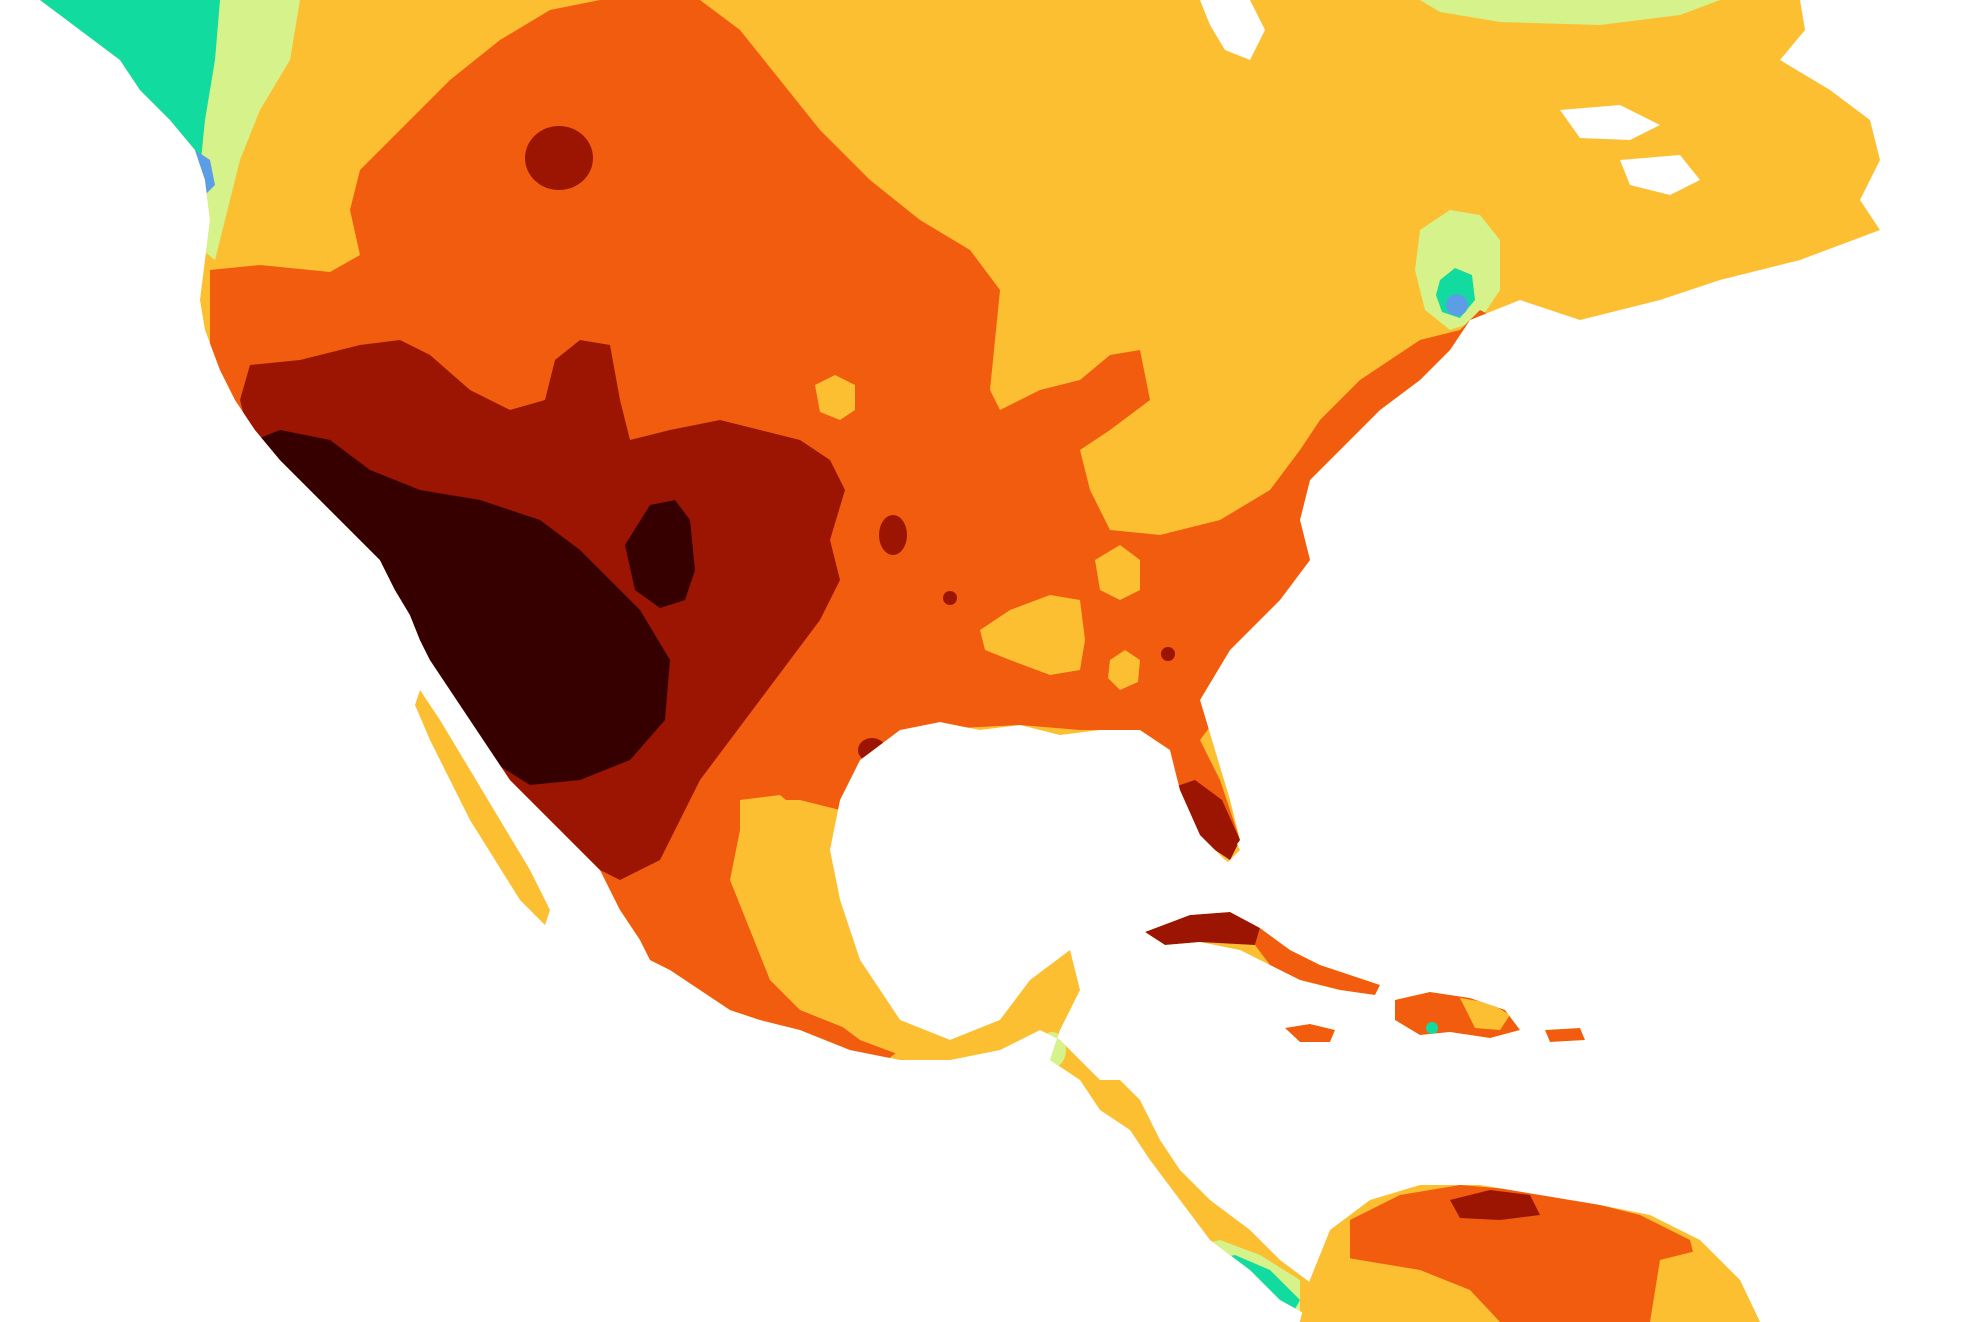 Image resolution: width=1980 pixels, height=1322 pixels. Describe the element at coordinates (1432, 1028) in the screenshot. I see `zone-teal-hispaniola` at that location.